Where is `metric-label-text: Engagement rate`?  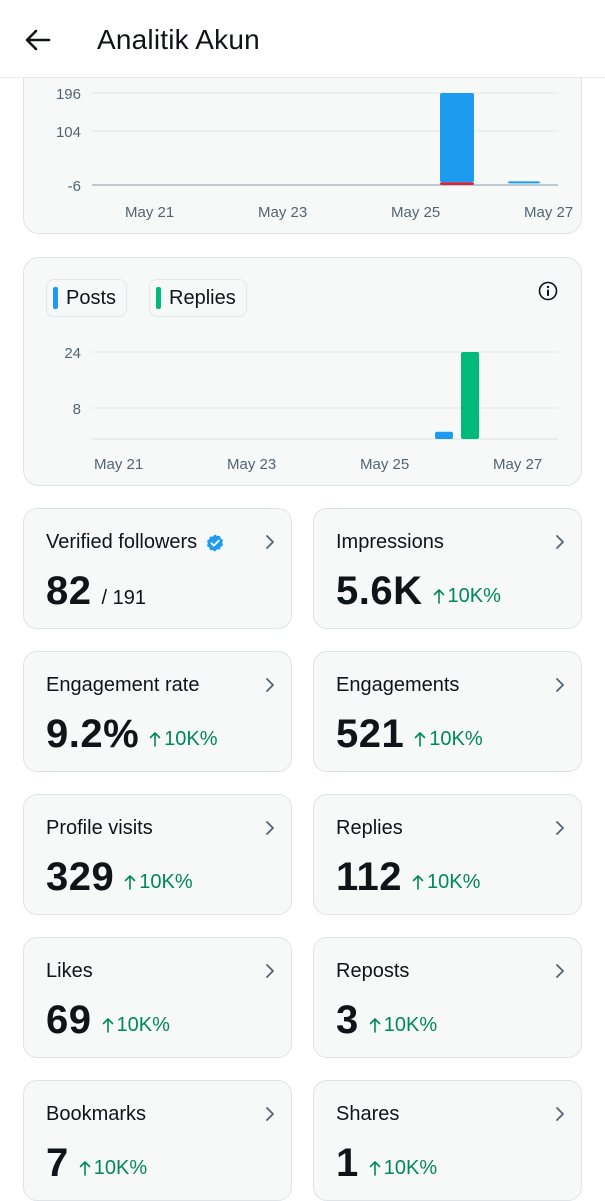
metric-label-text: Engagement rate is located at coordinates (123, 685).